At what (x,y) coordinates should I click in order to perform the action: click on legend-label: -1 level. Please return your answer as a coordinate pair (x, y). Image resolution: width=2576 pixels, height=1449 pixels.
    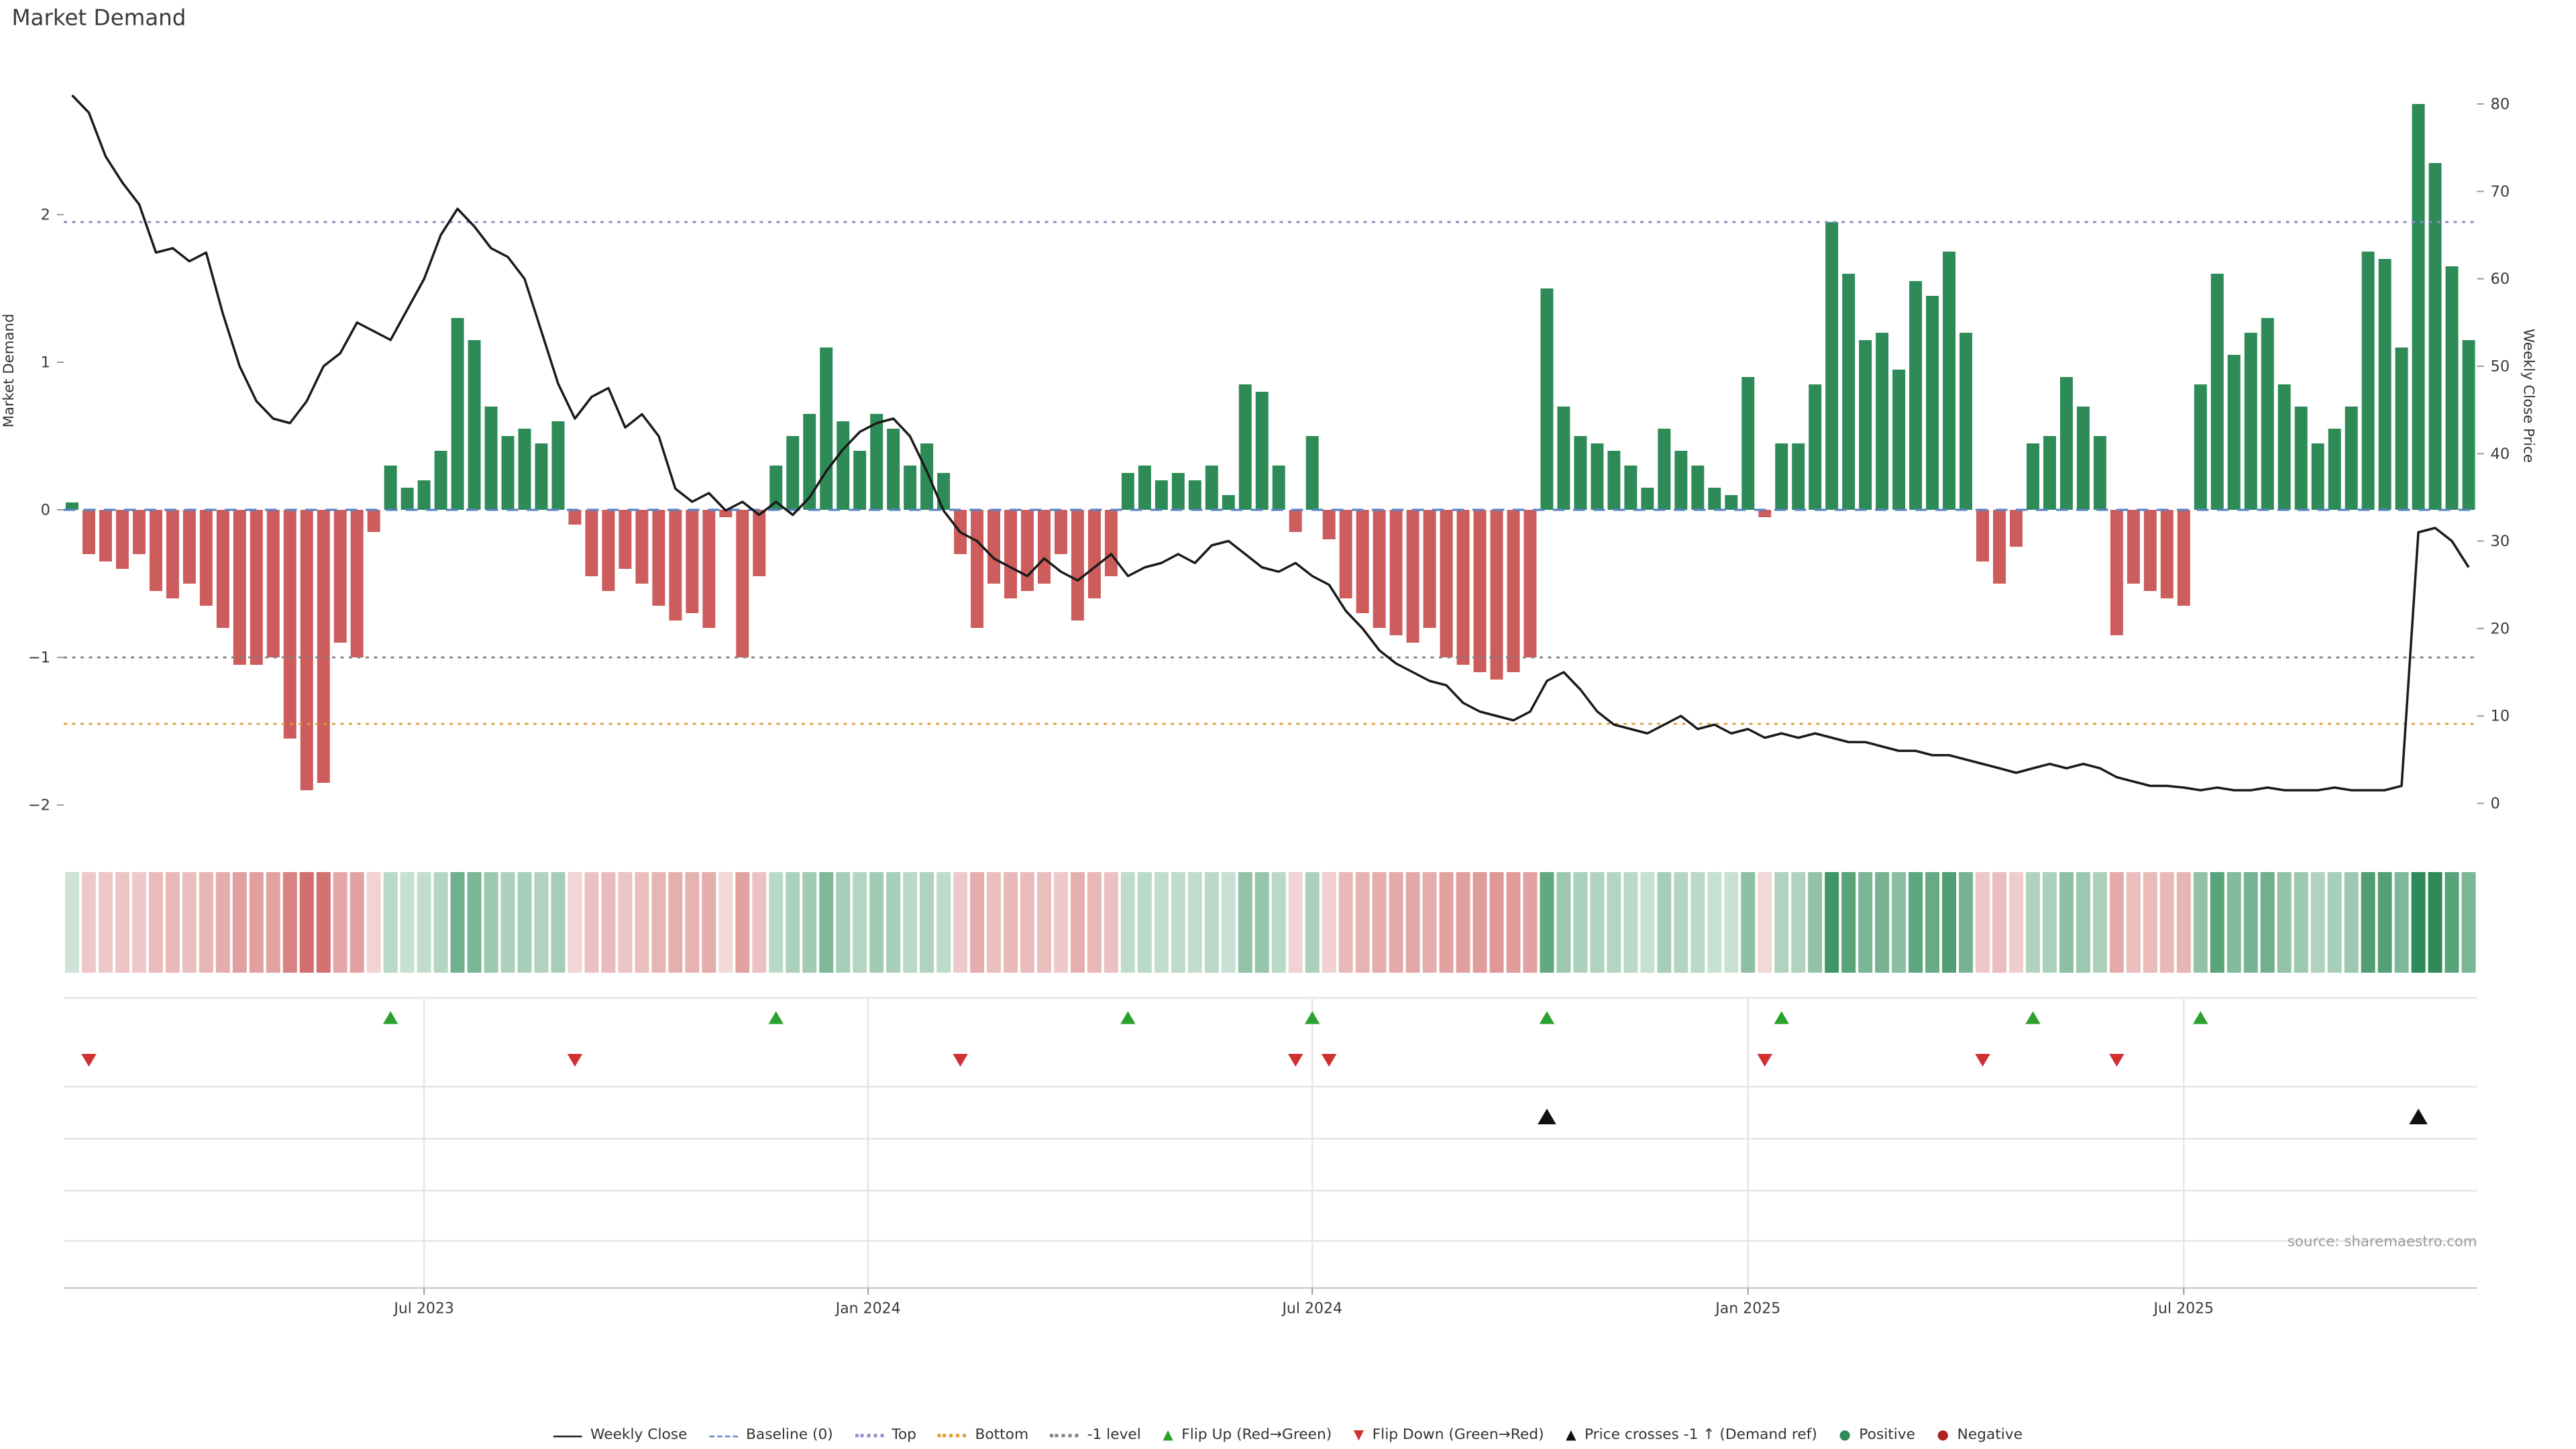
    Looking at the image, I should click on (1114, 1435).